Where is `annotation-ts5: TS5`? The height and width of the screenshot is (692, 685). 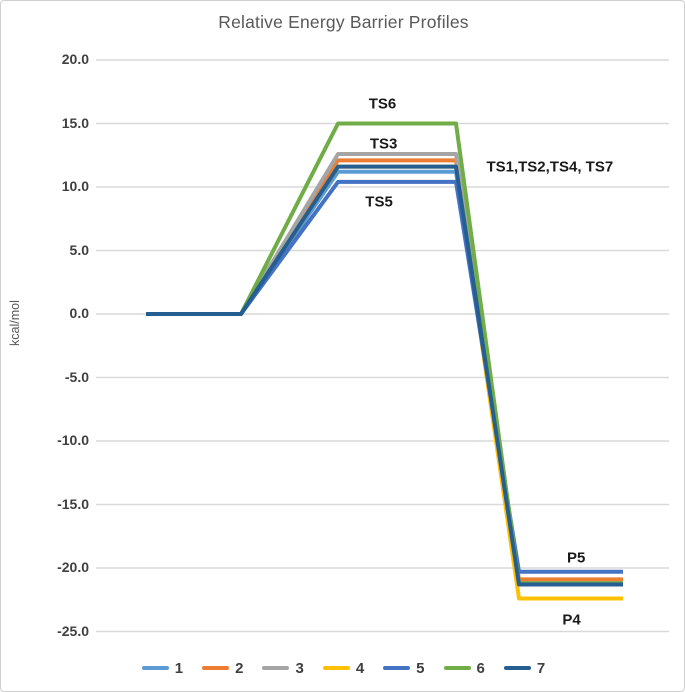
annotation-ts5: TS5 is located at coordinates (379, 202).